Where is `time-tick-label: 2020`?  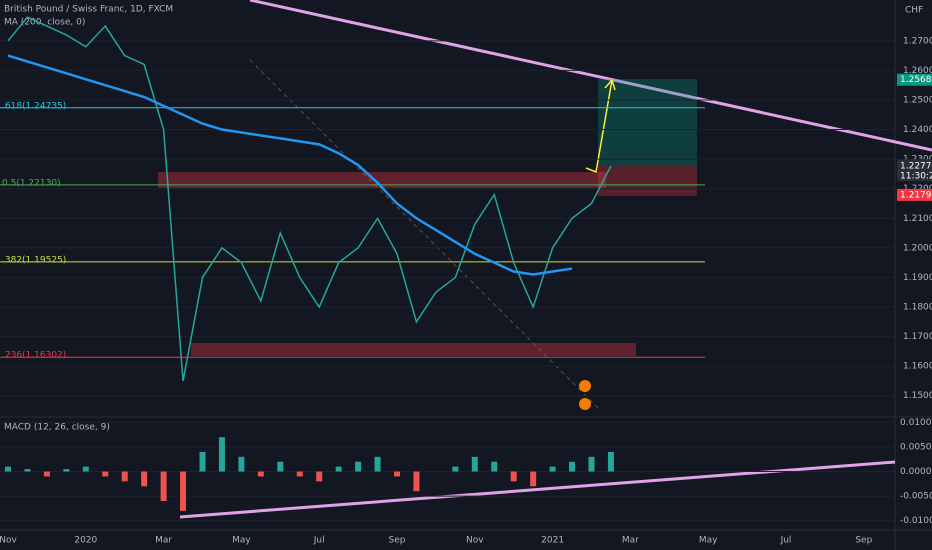 time-tick-label: 2020 is located at coordinates (85, 541).